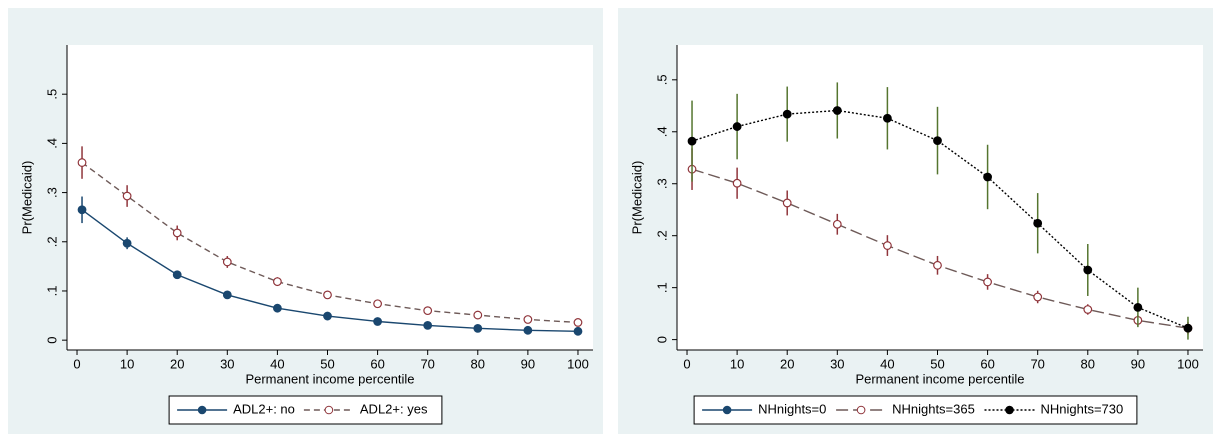  What do you see at coordinates (394, 408) in the screenshot?
I see `legend-label: ADL2+: yes` at bounding box center [394, 408].